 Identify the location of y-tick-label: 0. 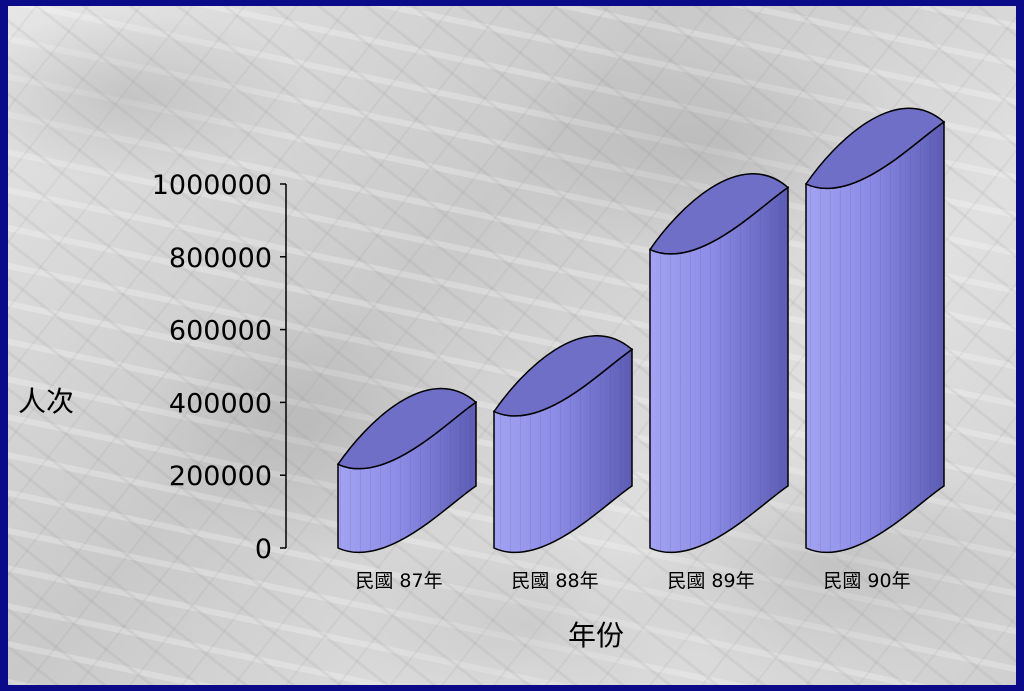
(263, 549).